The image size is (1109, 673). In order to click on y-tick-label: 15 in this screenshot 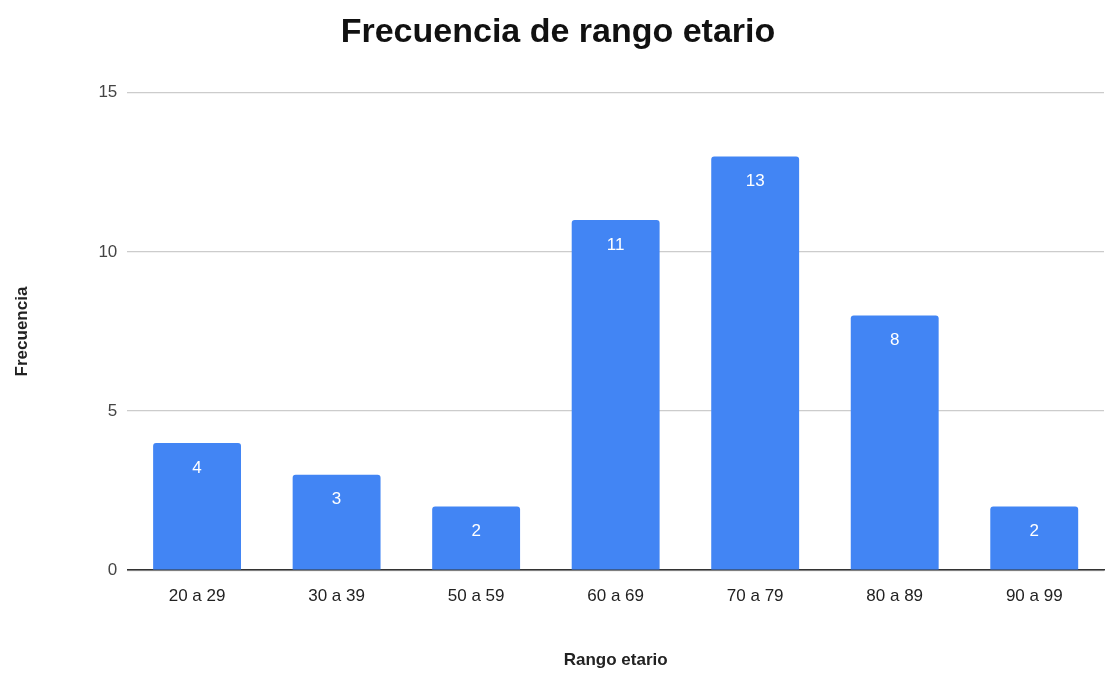, I will do `click(108, 92)`.